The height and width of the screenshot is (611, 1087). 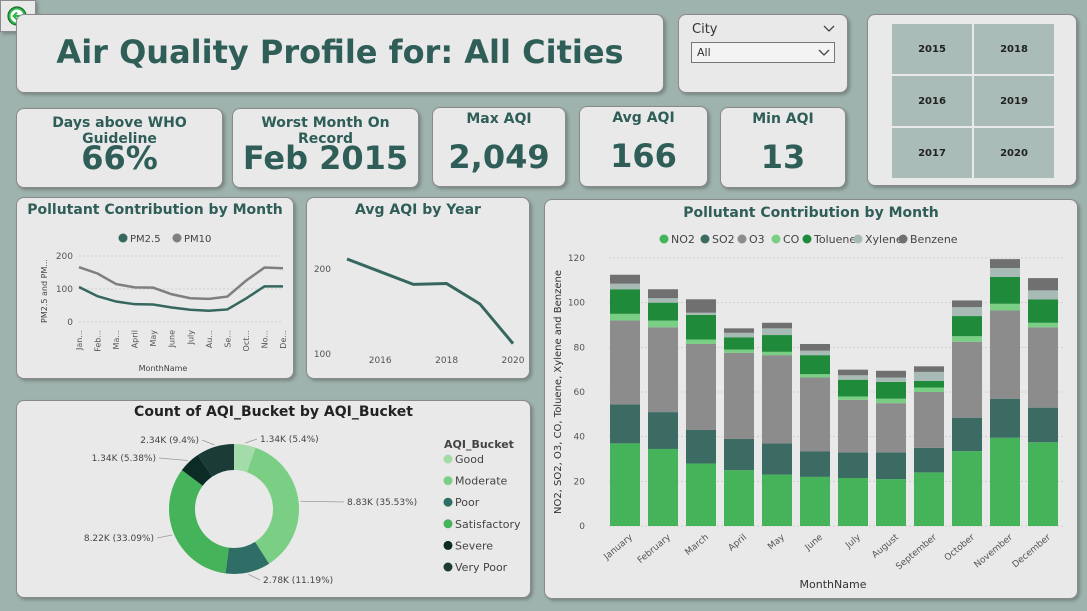 I want to click on year-tile-2015: 2015, so click(x=932, y=49).